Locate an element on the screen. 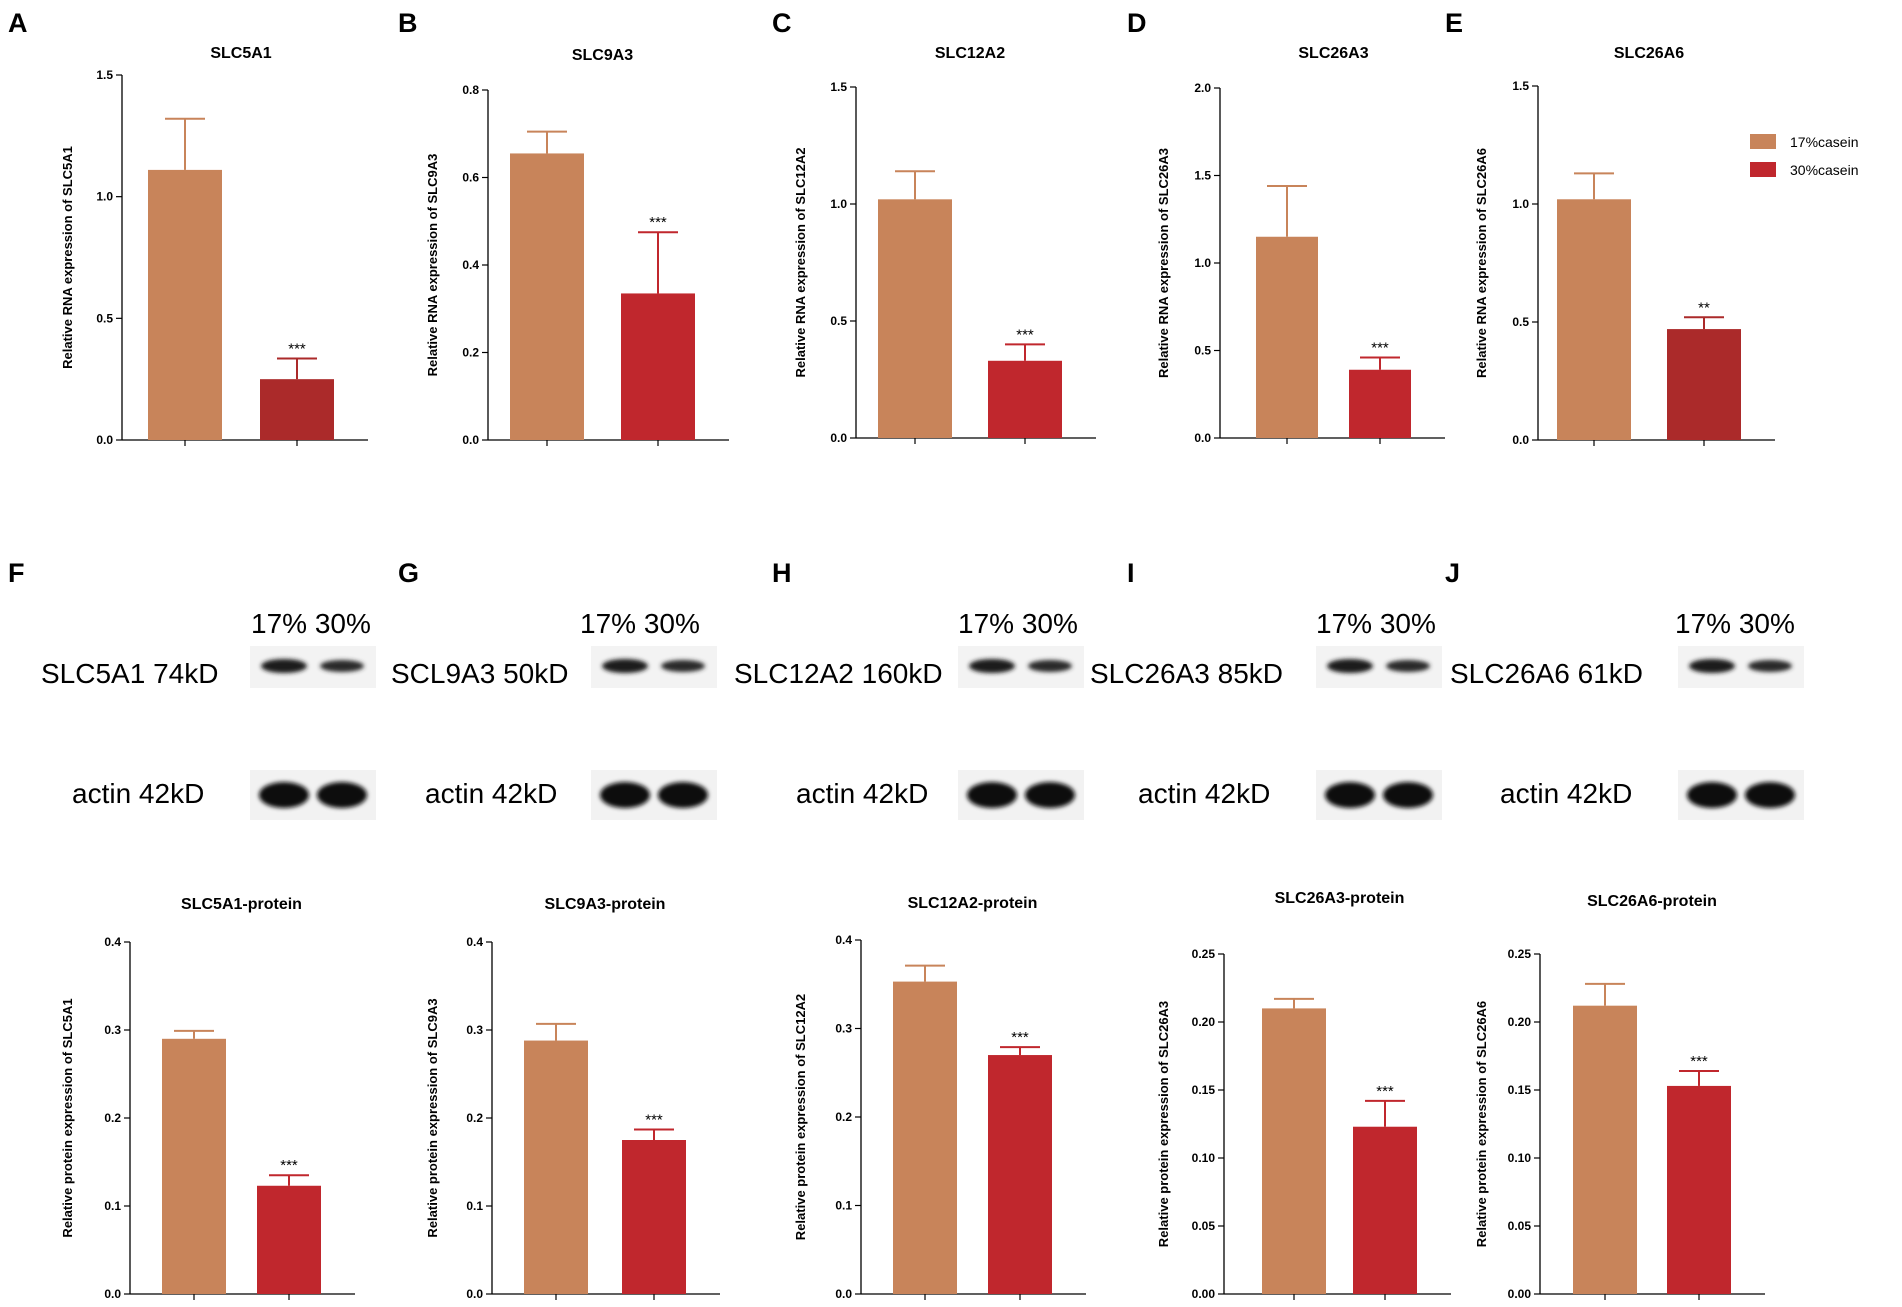 The height and width of the screenshot is (1307, 1902). panel-letter: E is located at coordinates (1454, 23).